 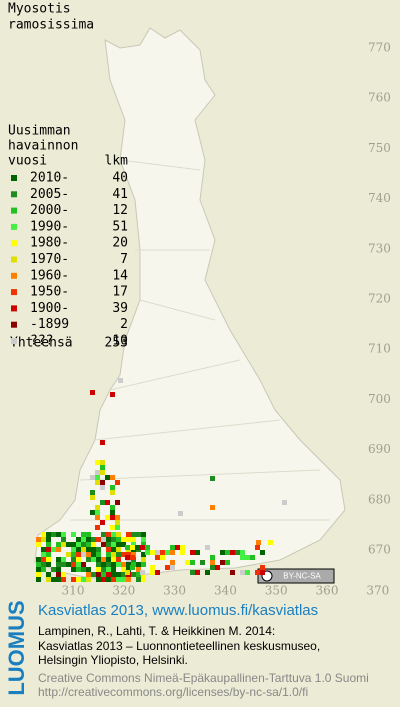 What do you see at coordinates (49, 178) in the screenshot?
I see `legend-label: 2010-` at bounding box center [49, 178].